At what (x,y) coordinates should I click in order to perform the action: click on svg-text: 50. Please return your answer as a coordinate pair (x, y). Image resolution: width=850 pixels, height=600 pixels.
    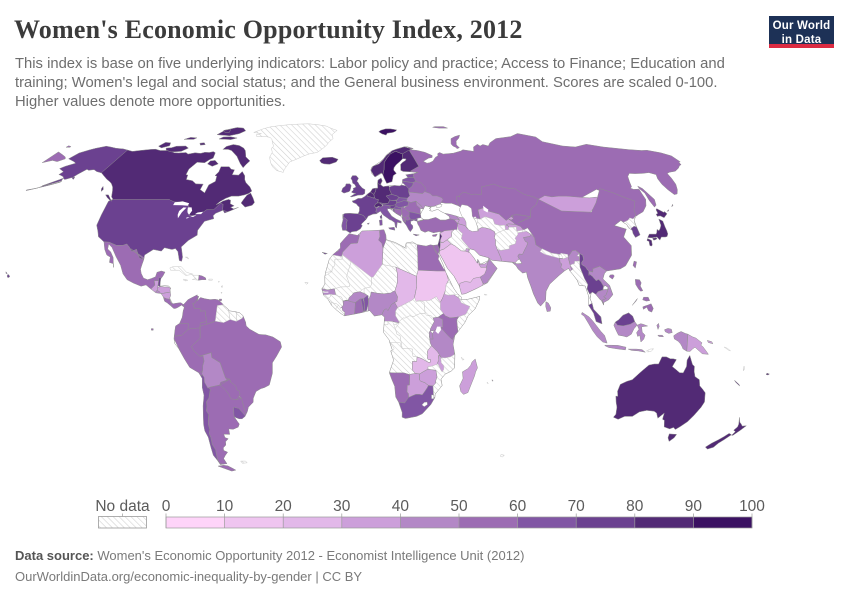
    Looking at the image, I should click on (459, 506).